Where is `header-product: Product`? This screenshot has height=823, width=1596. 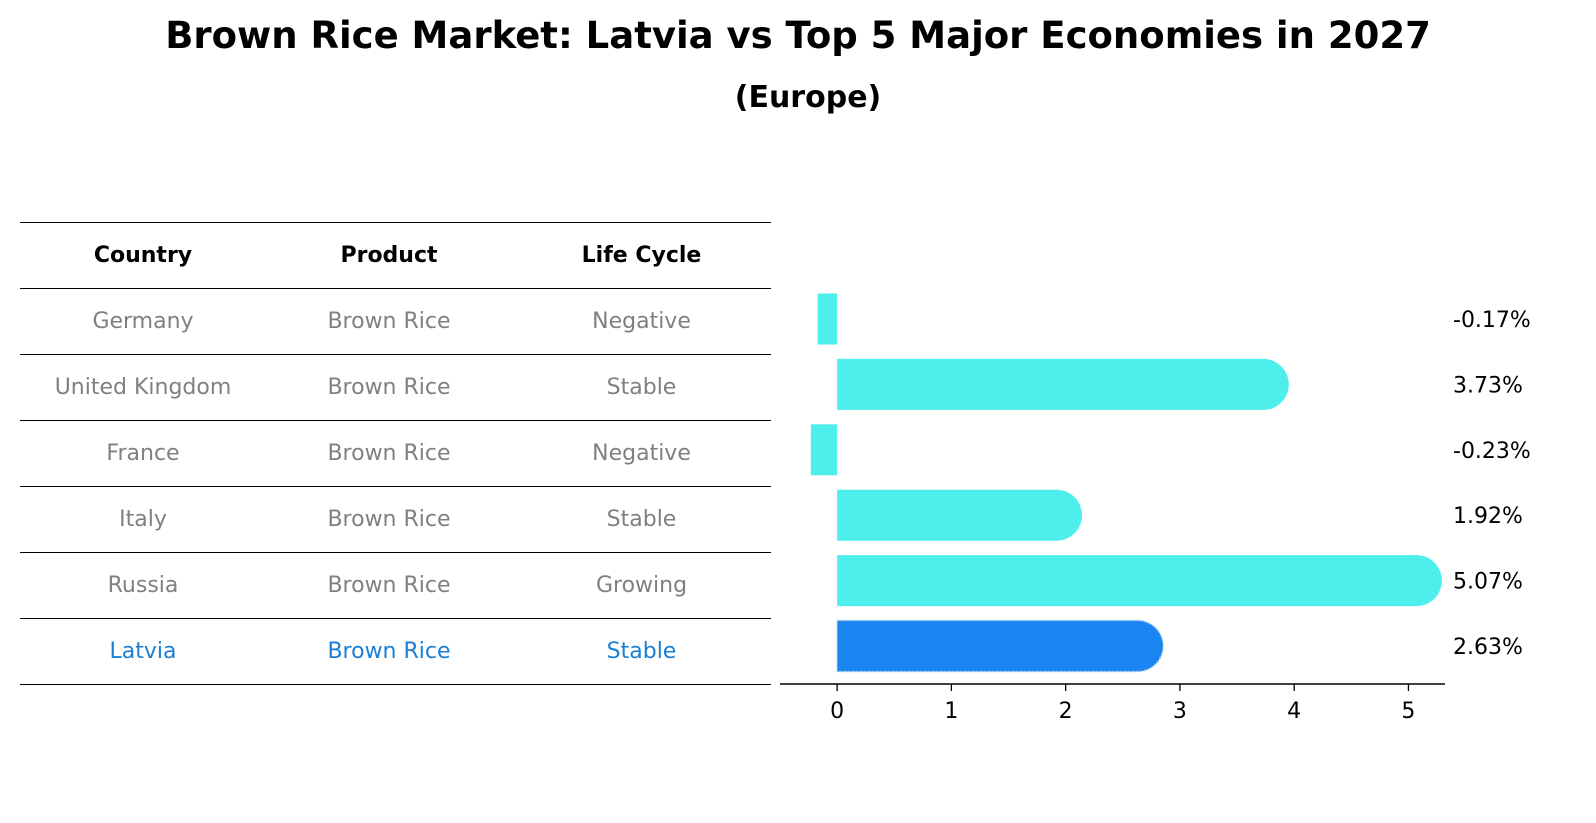 header-product: Product is located at coordinates (389, 255).